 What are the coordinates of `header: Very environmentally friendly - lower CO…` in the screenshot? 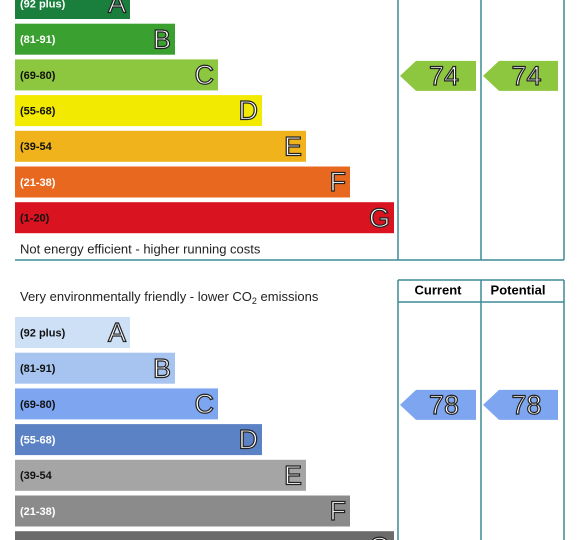 It's located at (169, 297).